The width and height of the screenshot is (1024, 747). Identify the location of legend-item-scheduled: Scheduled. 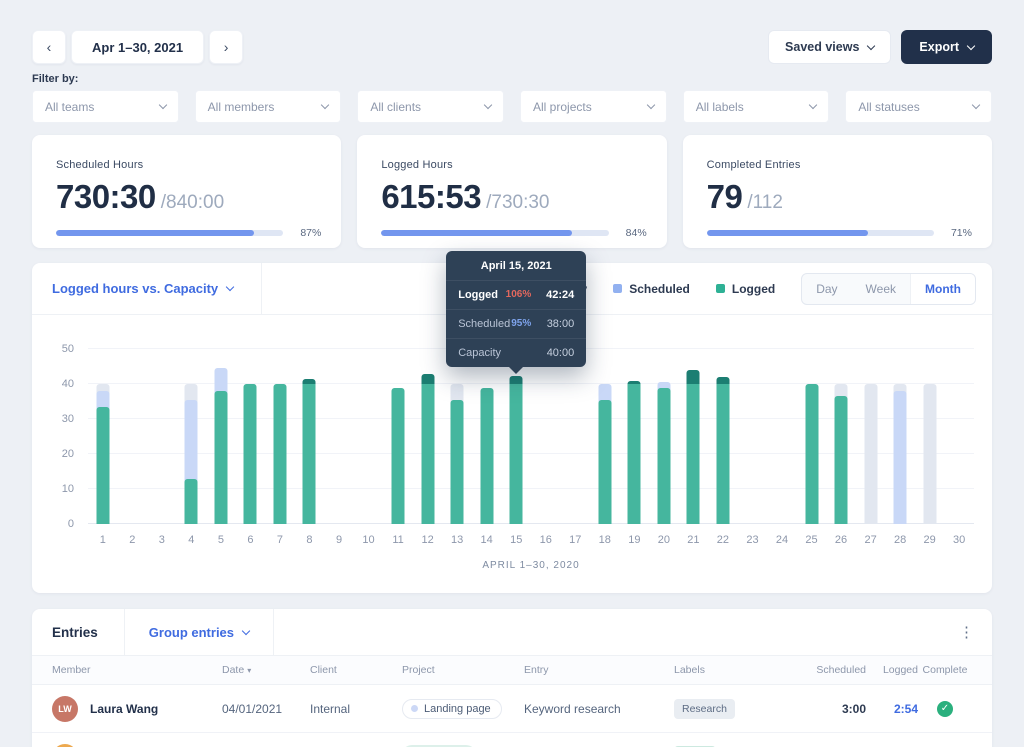
(651, 289).